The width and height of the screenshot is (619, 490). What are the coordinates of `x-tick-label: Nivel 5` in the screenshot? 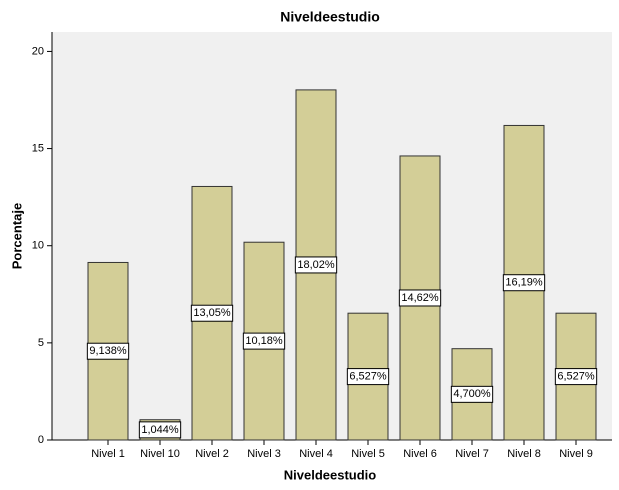 It's located at (368, 454).